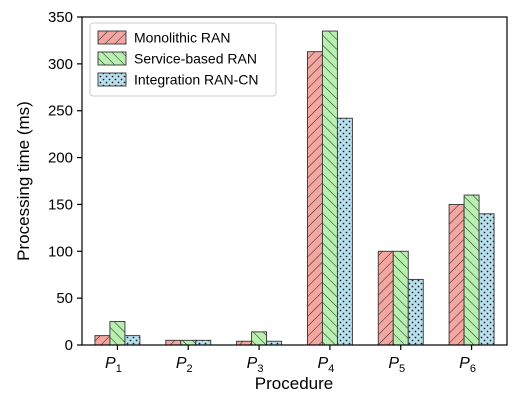 The width and height of the screenshot is (521, 399). I want to click on y-tick-label: 100, so click(60, 251).